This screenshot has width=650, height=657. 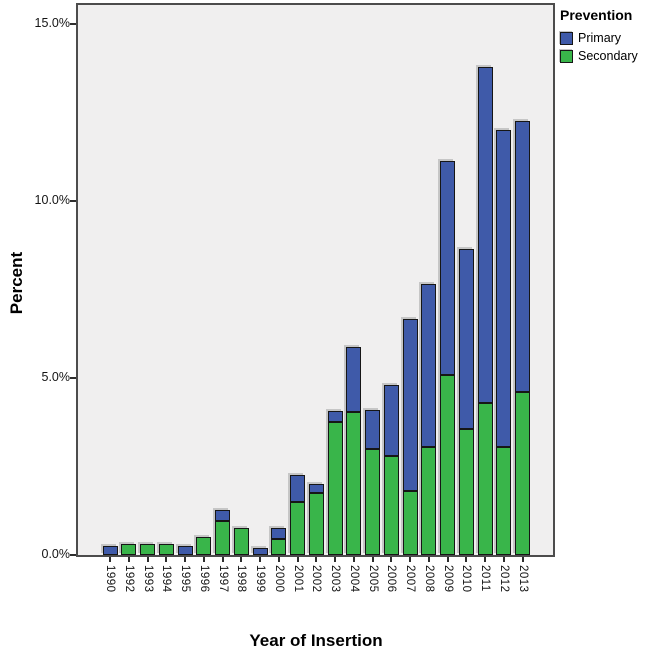 What do you see at coordinates (316, 640) in the screenshot?
I see `x-axis-title: Year of Insertion` at bounding box center [316, 640].